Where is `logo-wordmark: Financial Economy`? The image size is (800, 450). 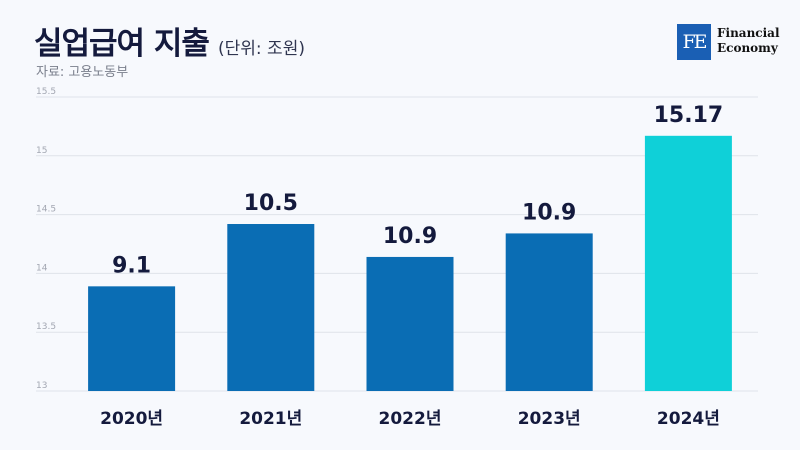
logo-wordmark: Financial Economy is located at coordinates (748, 41).